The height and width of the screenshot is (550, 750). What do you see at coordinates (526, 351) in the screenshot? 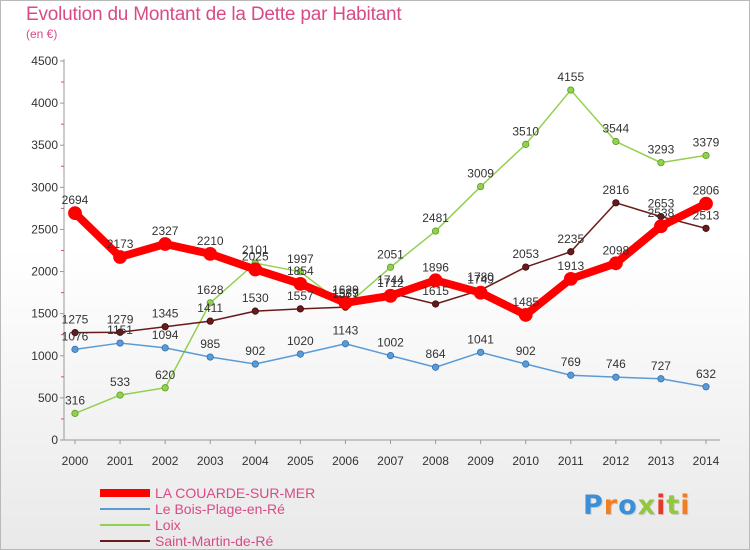
I see `data-label: 902` at bounding box center [526, 351].